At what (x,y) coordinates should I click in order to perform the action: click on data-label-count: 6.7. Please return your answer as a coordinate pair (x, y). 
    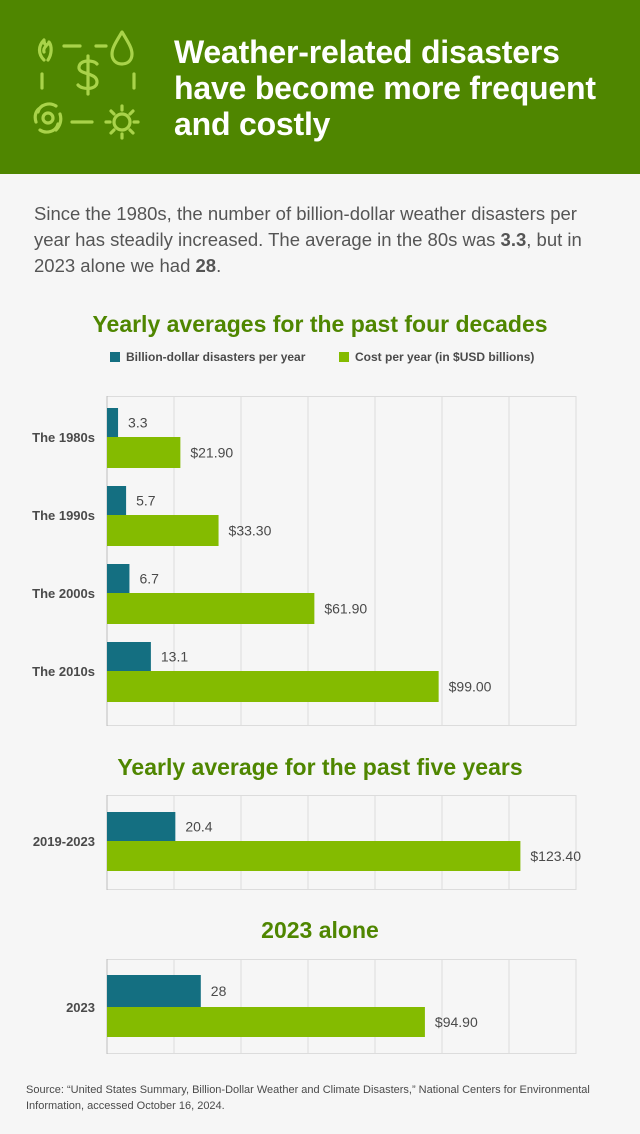
    Looking at the image, I should click on (149, 579).